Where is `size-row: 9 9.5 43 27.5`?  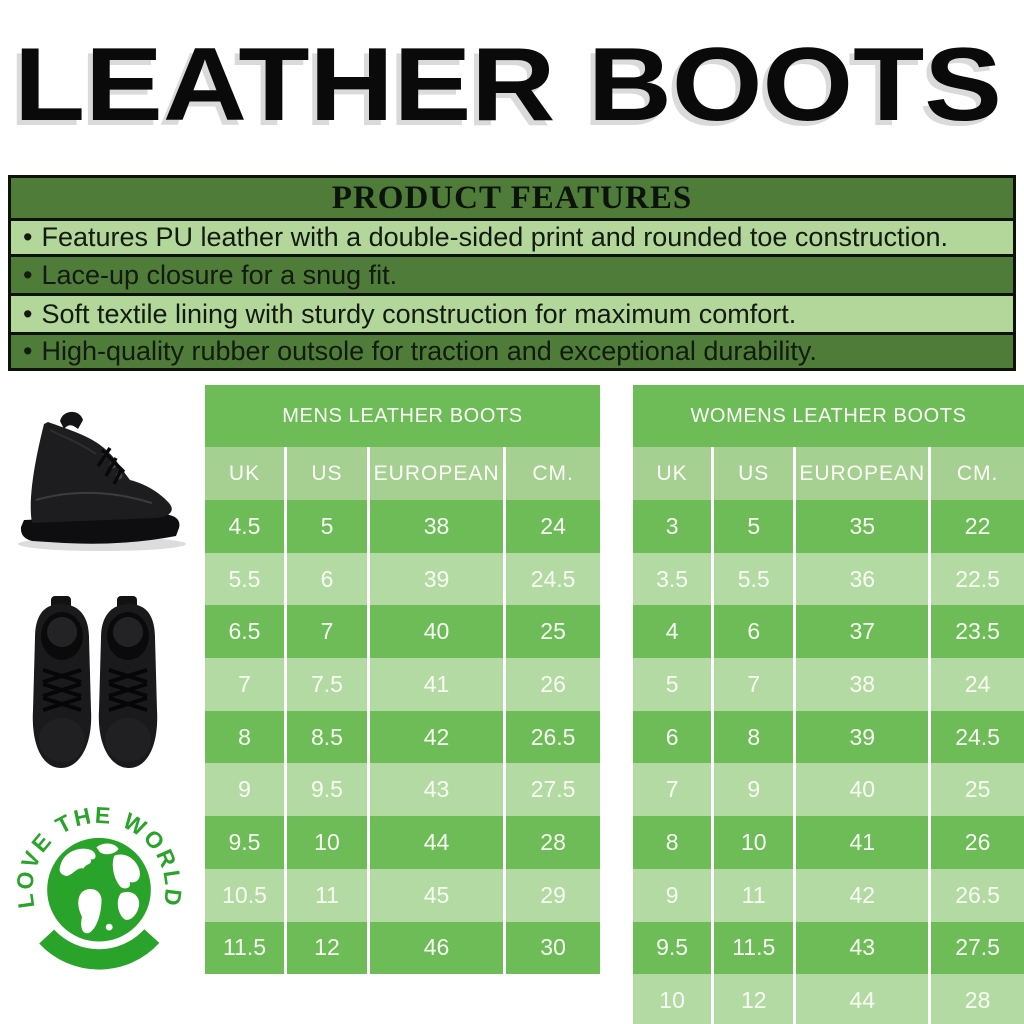 size-row: 9 9.5 43 27.5 is located at coordinates (402, 790).